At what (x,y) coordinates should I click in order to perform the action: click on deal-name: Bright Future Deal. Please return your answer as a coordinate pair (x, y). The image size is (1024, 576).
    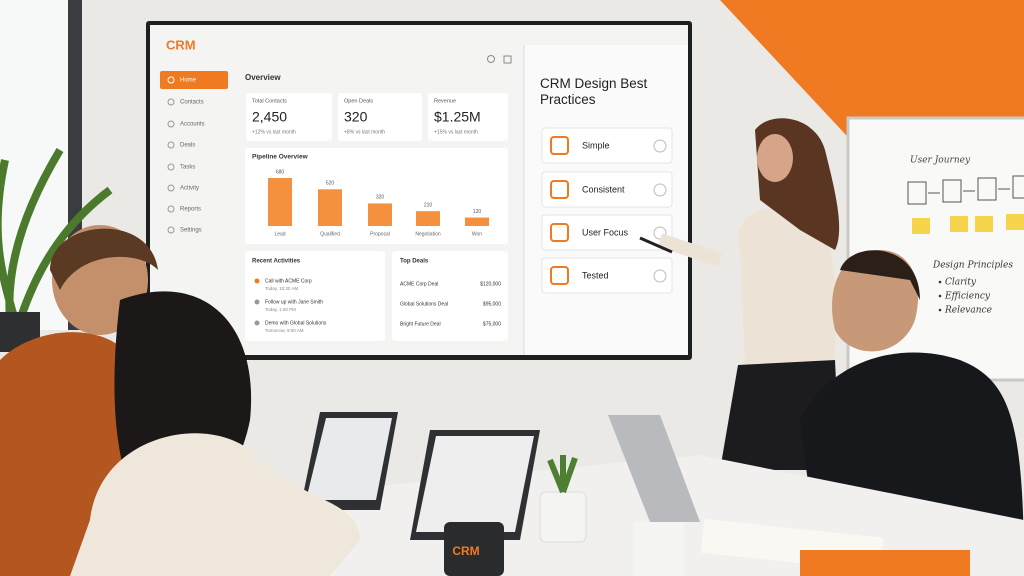
    Looking at the image, I should click on (420, 324).